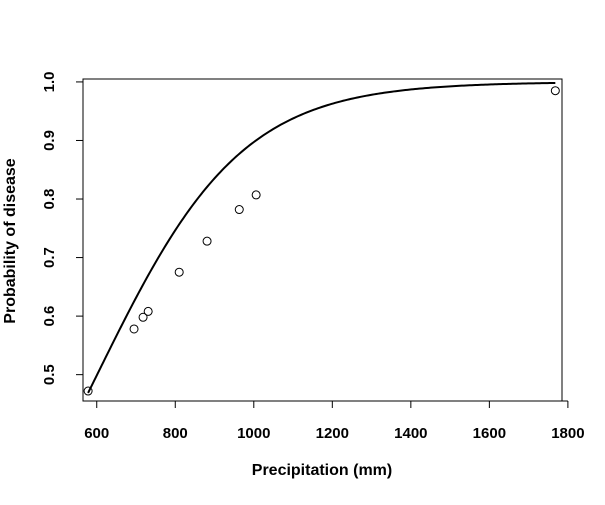  Describe the element at coordinates (62, 228) in the screenshot. I see `y-axis: 0.5 0.6 0.7 0.8 0.9 1.0` at that location.